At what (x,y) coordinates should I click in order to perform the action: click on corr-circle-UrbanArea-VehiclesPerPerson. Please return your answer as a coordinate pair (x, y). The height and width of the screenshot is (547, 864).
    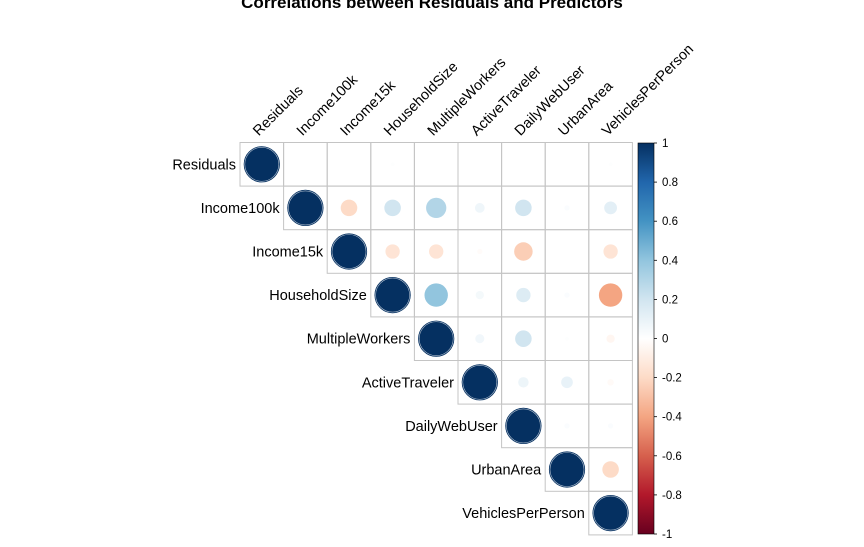
    Looking at the image, I should click on (610, 469).